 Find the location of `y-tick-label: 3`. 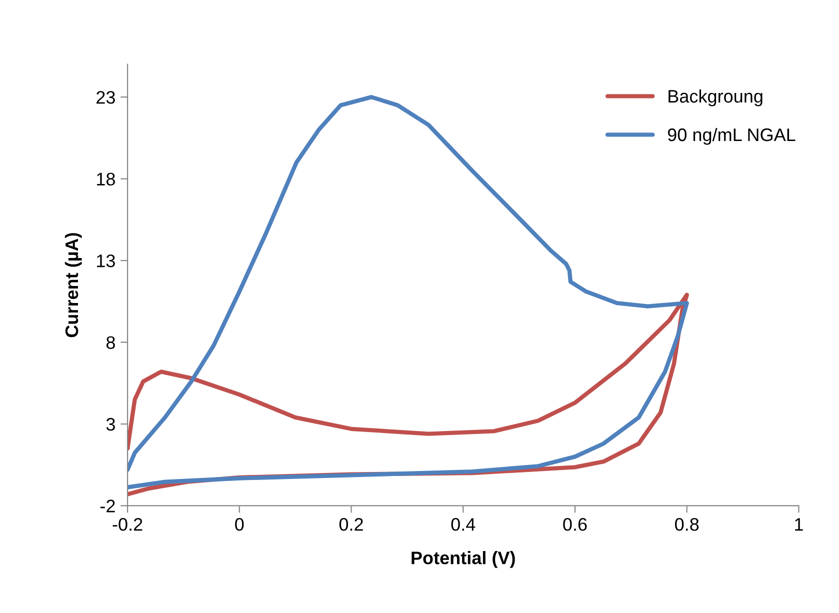

y-tick-label: 3 is located at coordinates (110, 424).